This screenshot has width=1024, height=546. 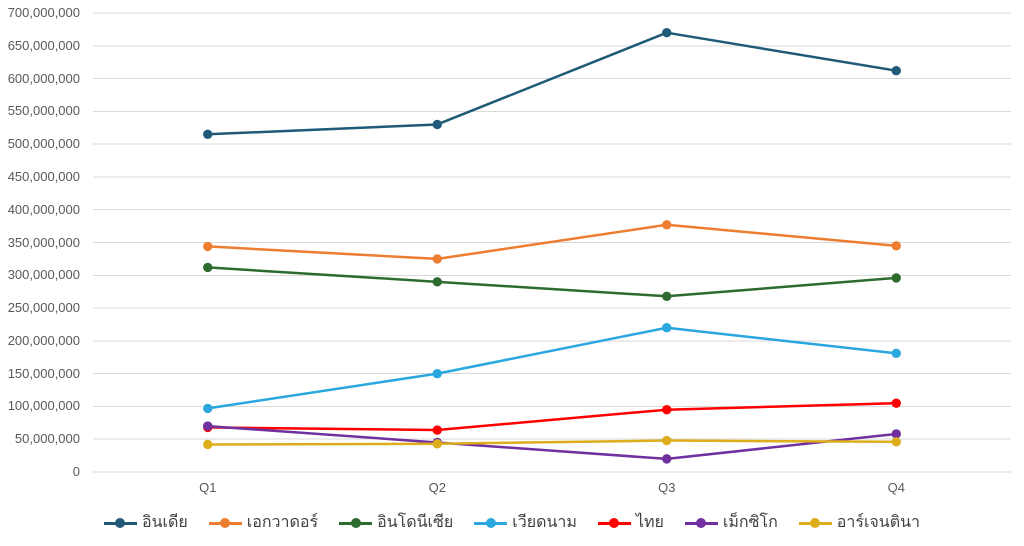 What do you see at coordinates (43, 144) in the screenshot?
I see `y-axis-tick: 500,000,000` at bounding box center [43, 144].